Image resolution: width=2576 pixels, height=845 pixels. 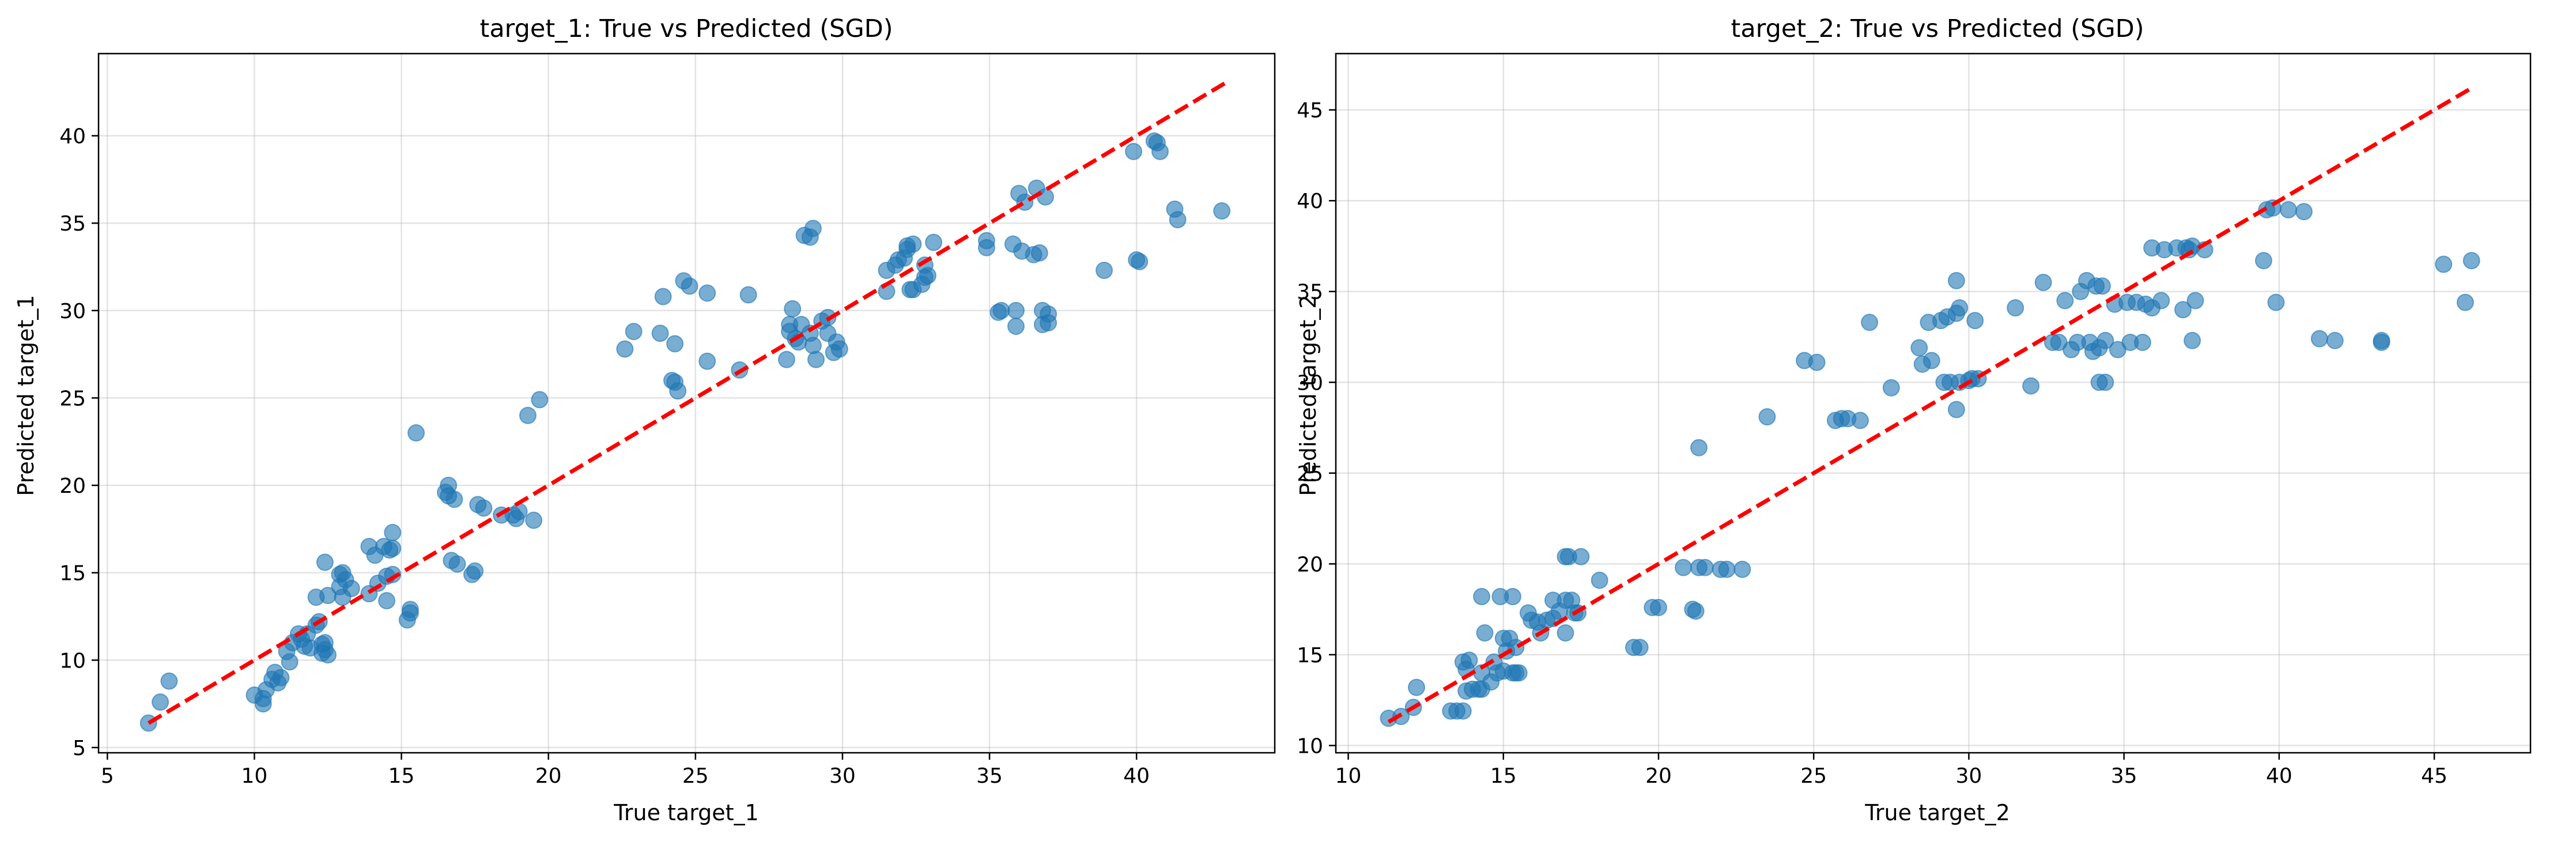 I want to click on x-tick-label: 25, so click(x=695, y=776).